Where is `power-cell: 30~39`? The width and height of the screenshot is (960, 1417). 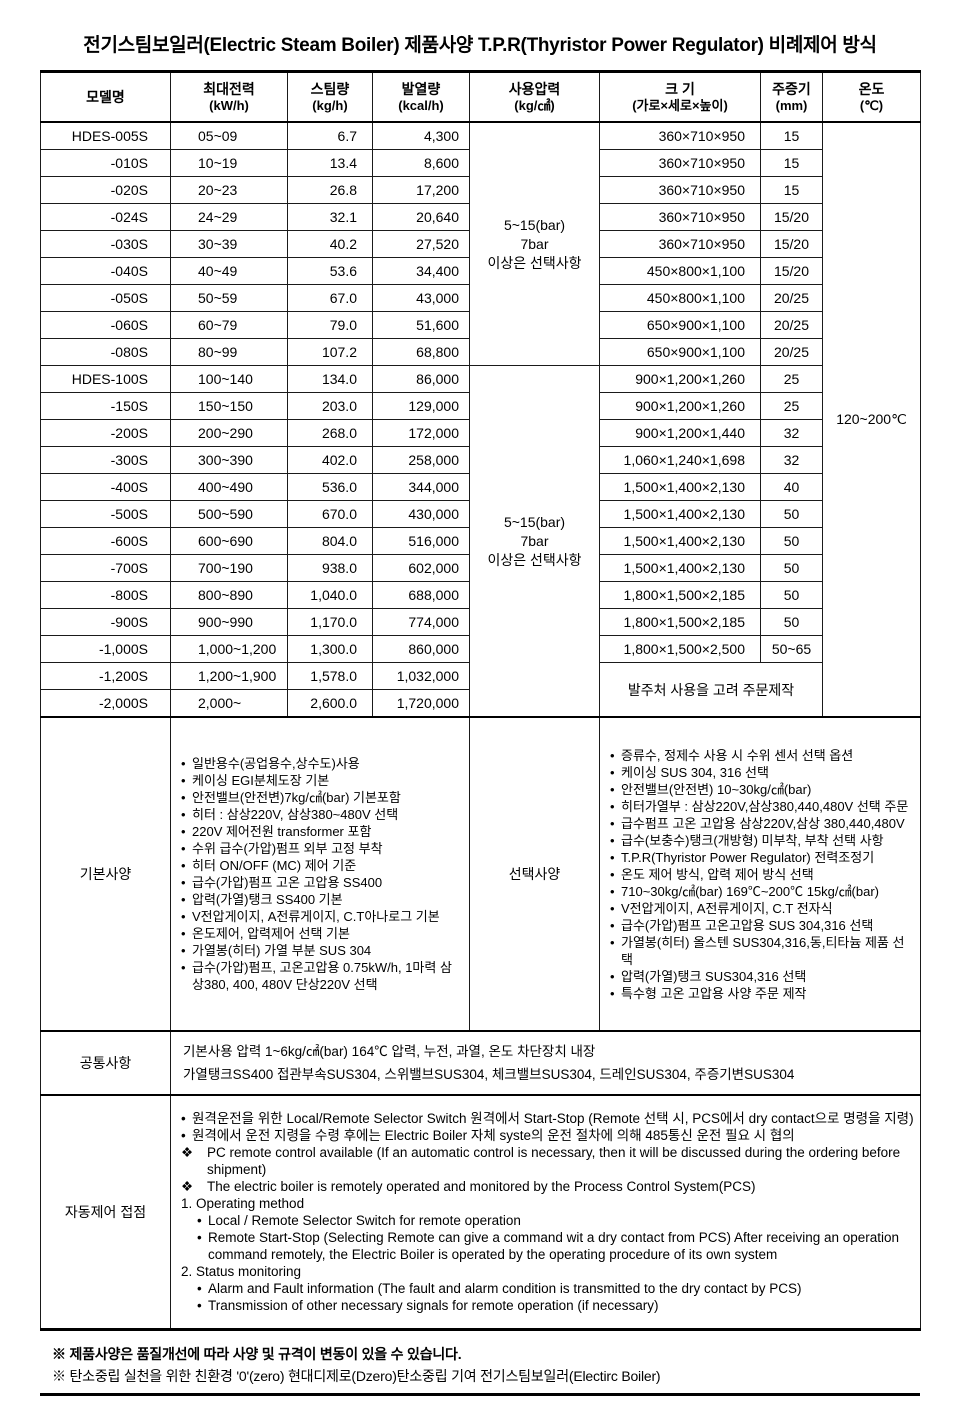
power-cell: 30~39 is located at coordinates (229, 244).